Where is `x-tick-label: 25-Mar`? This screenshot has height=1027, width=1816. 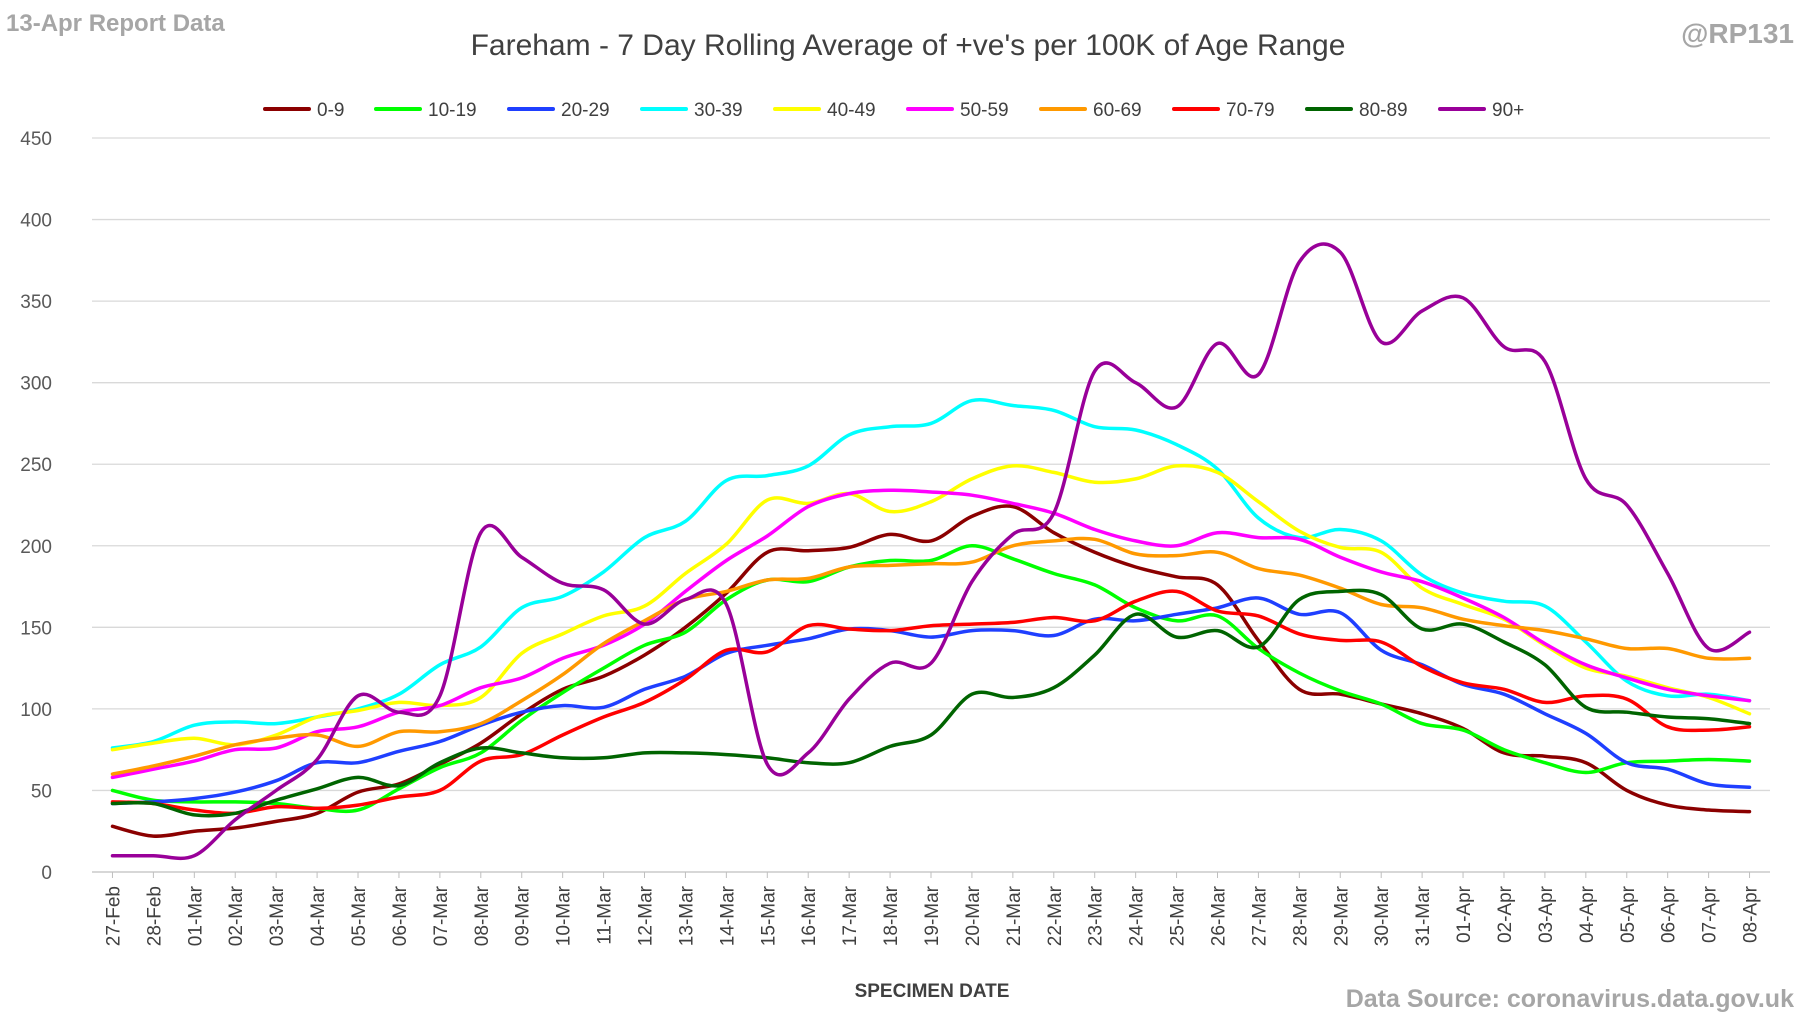
x-tick-label: 25-Mar is located at coordinates (1178, 915).